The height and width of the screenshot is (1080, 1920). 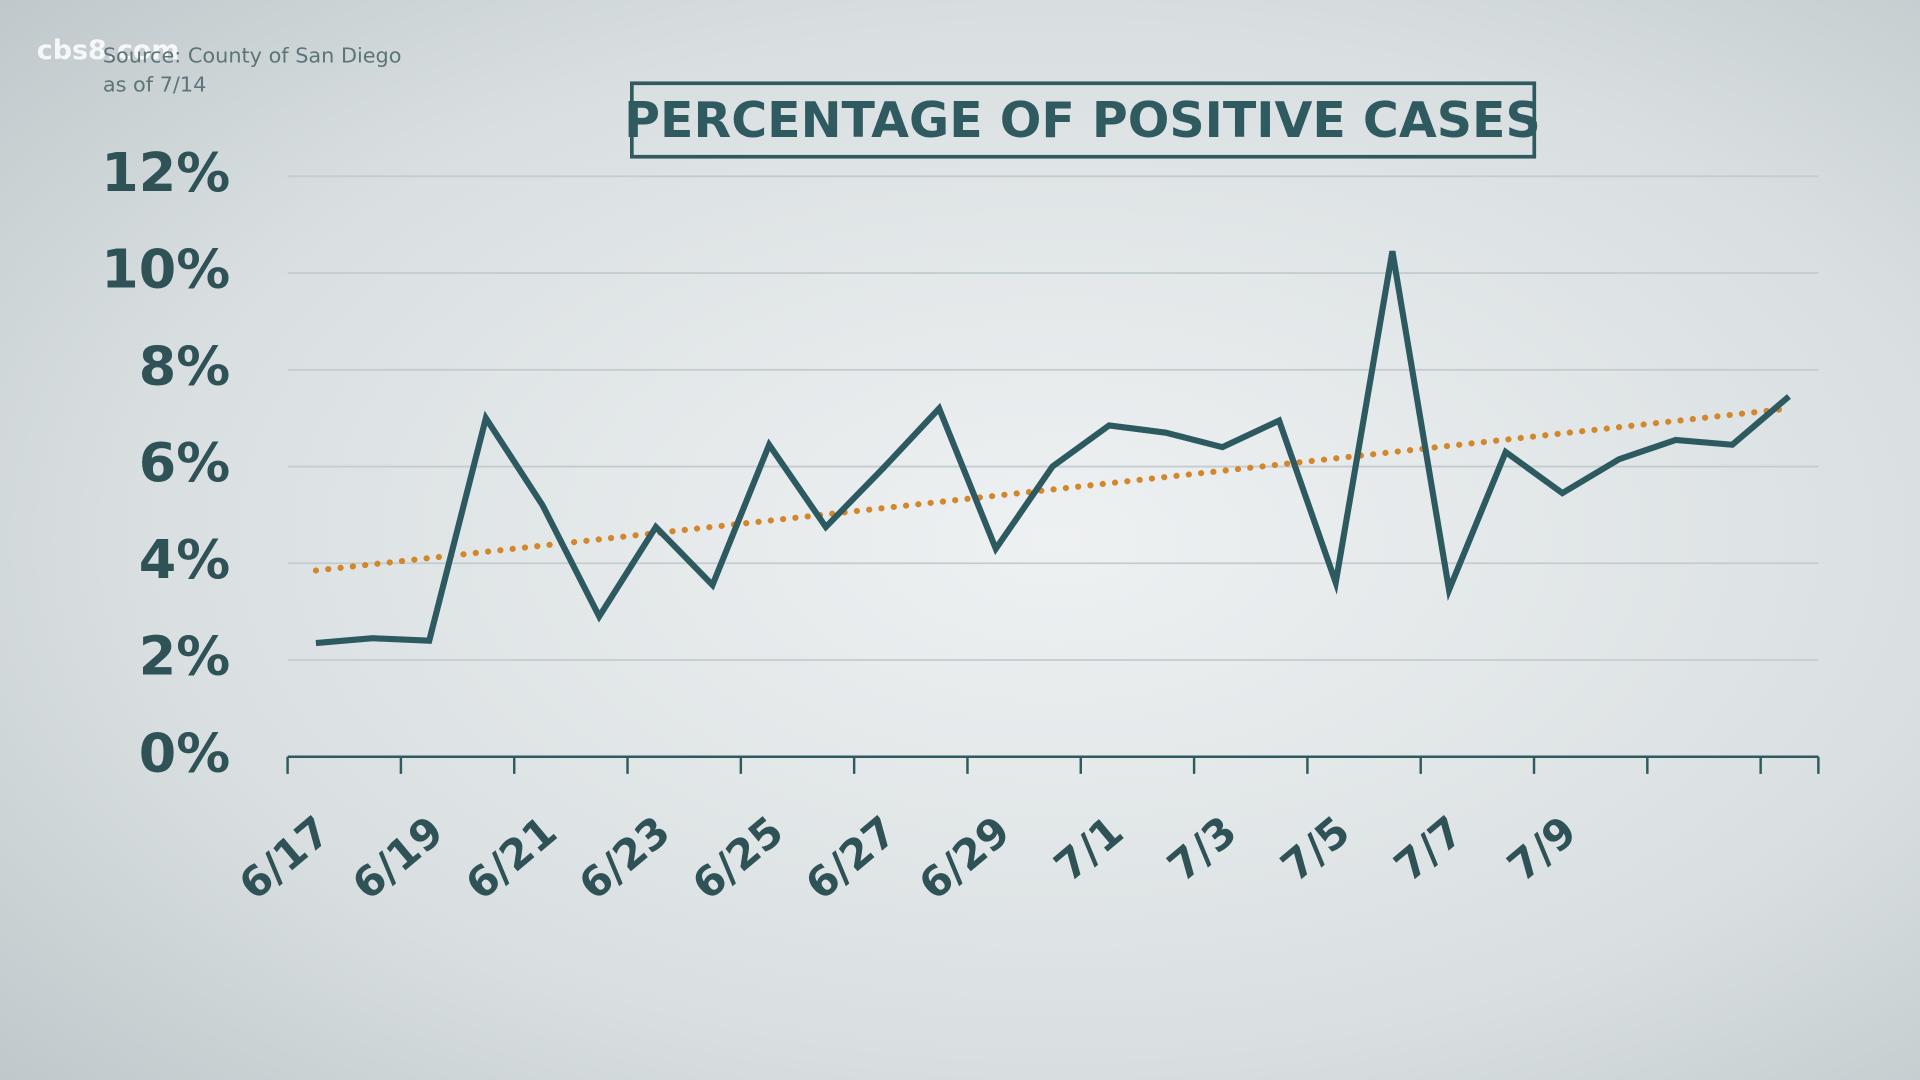 What do you see at coordinates (184, 462) in the screenshot?
I see `y-tick-label: 6%` at bounding box center [184, 462].